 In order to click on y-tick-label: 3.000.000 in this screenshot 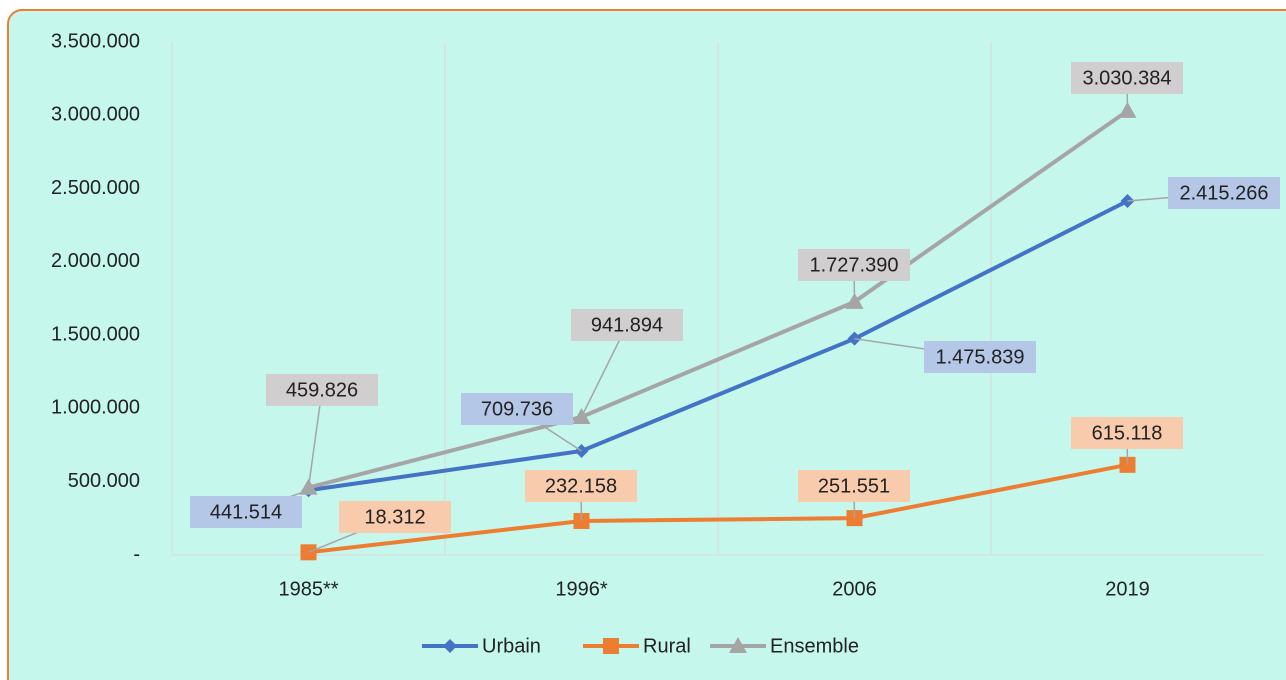, I will do `click(95, 115)`.